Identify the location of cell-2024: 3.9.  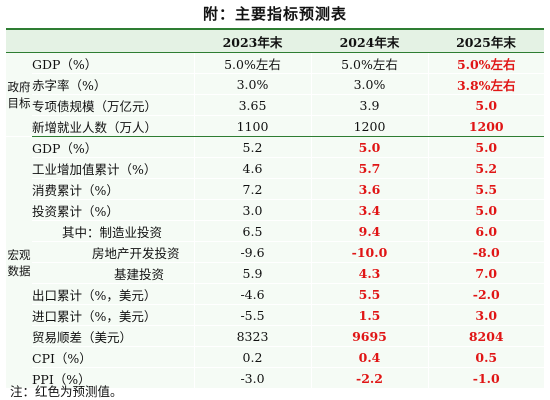
(369, 105).